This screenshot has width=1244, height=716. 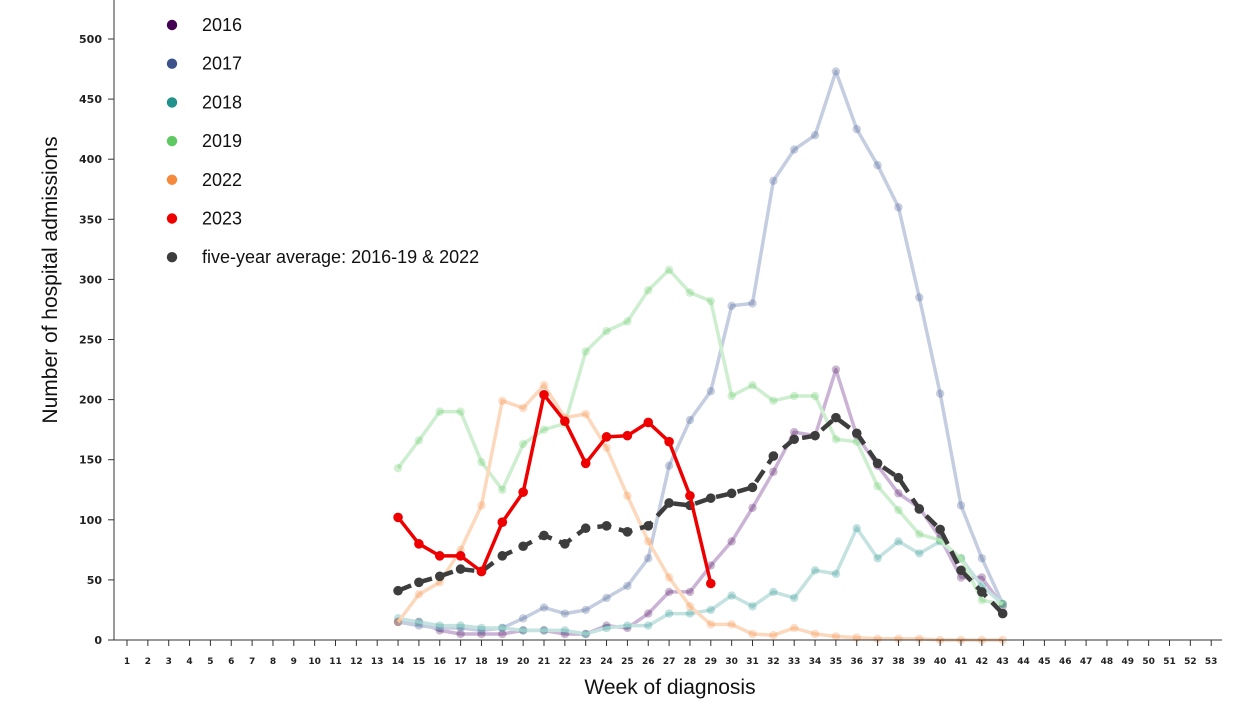 I want to click on series-2018-line, so click(x=700, y=581).